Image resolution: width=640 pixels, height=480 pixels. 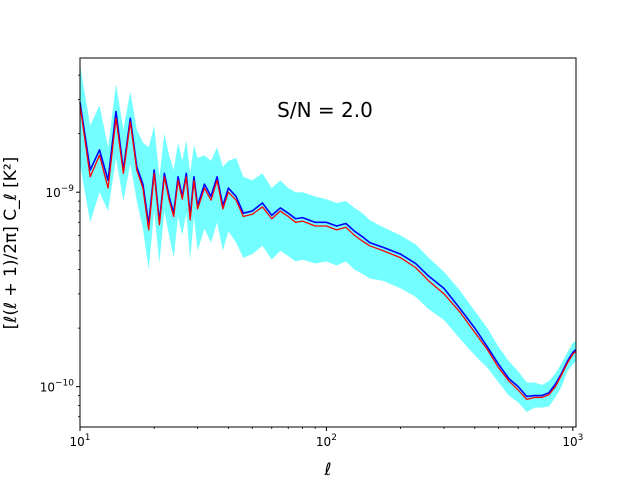 I want to click on y-axis-label: [ℓ(ℓ + 1)/2π] C_ℓ [K²], so click(x=11, y=243).